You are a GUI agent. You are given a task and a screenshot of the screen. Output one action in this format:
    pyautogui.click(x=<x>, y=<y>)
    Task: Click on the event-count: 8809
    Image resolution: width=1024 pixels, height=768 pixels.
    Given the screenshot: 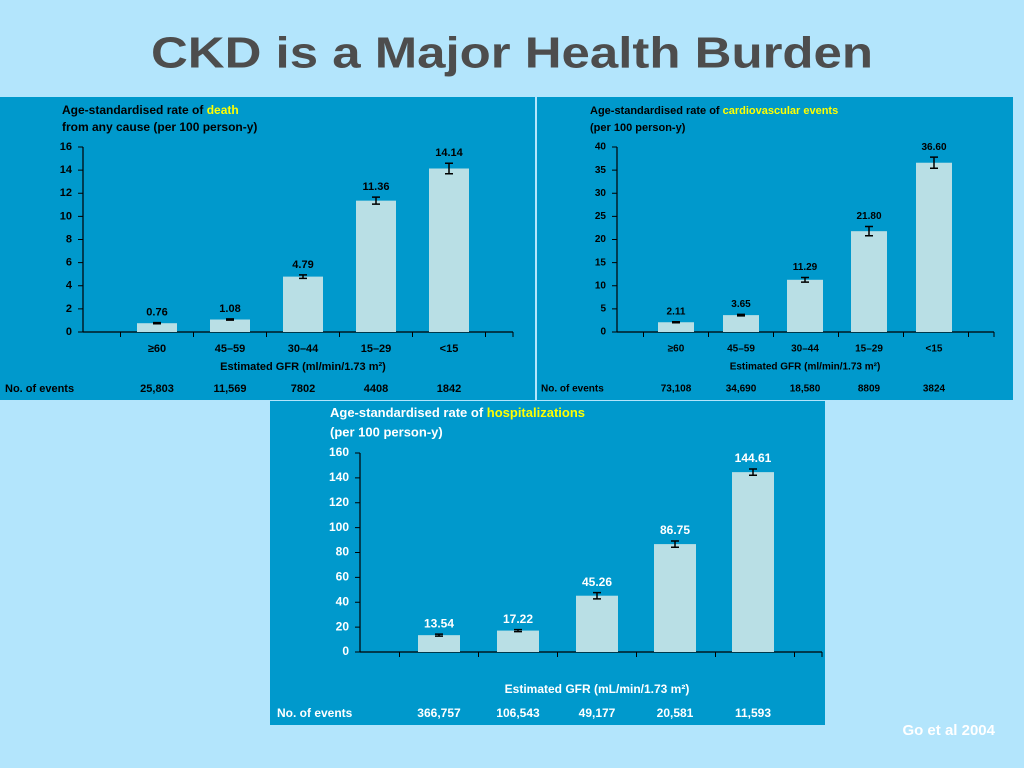 What is the action you would take?
    pyautogui.click(x=869, y=389)
    